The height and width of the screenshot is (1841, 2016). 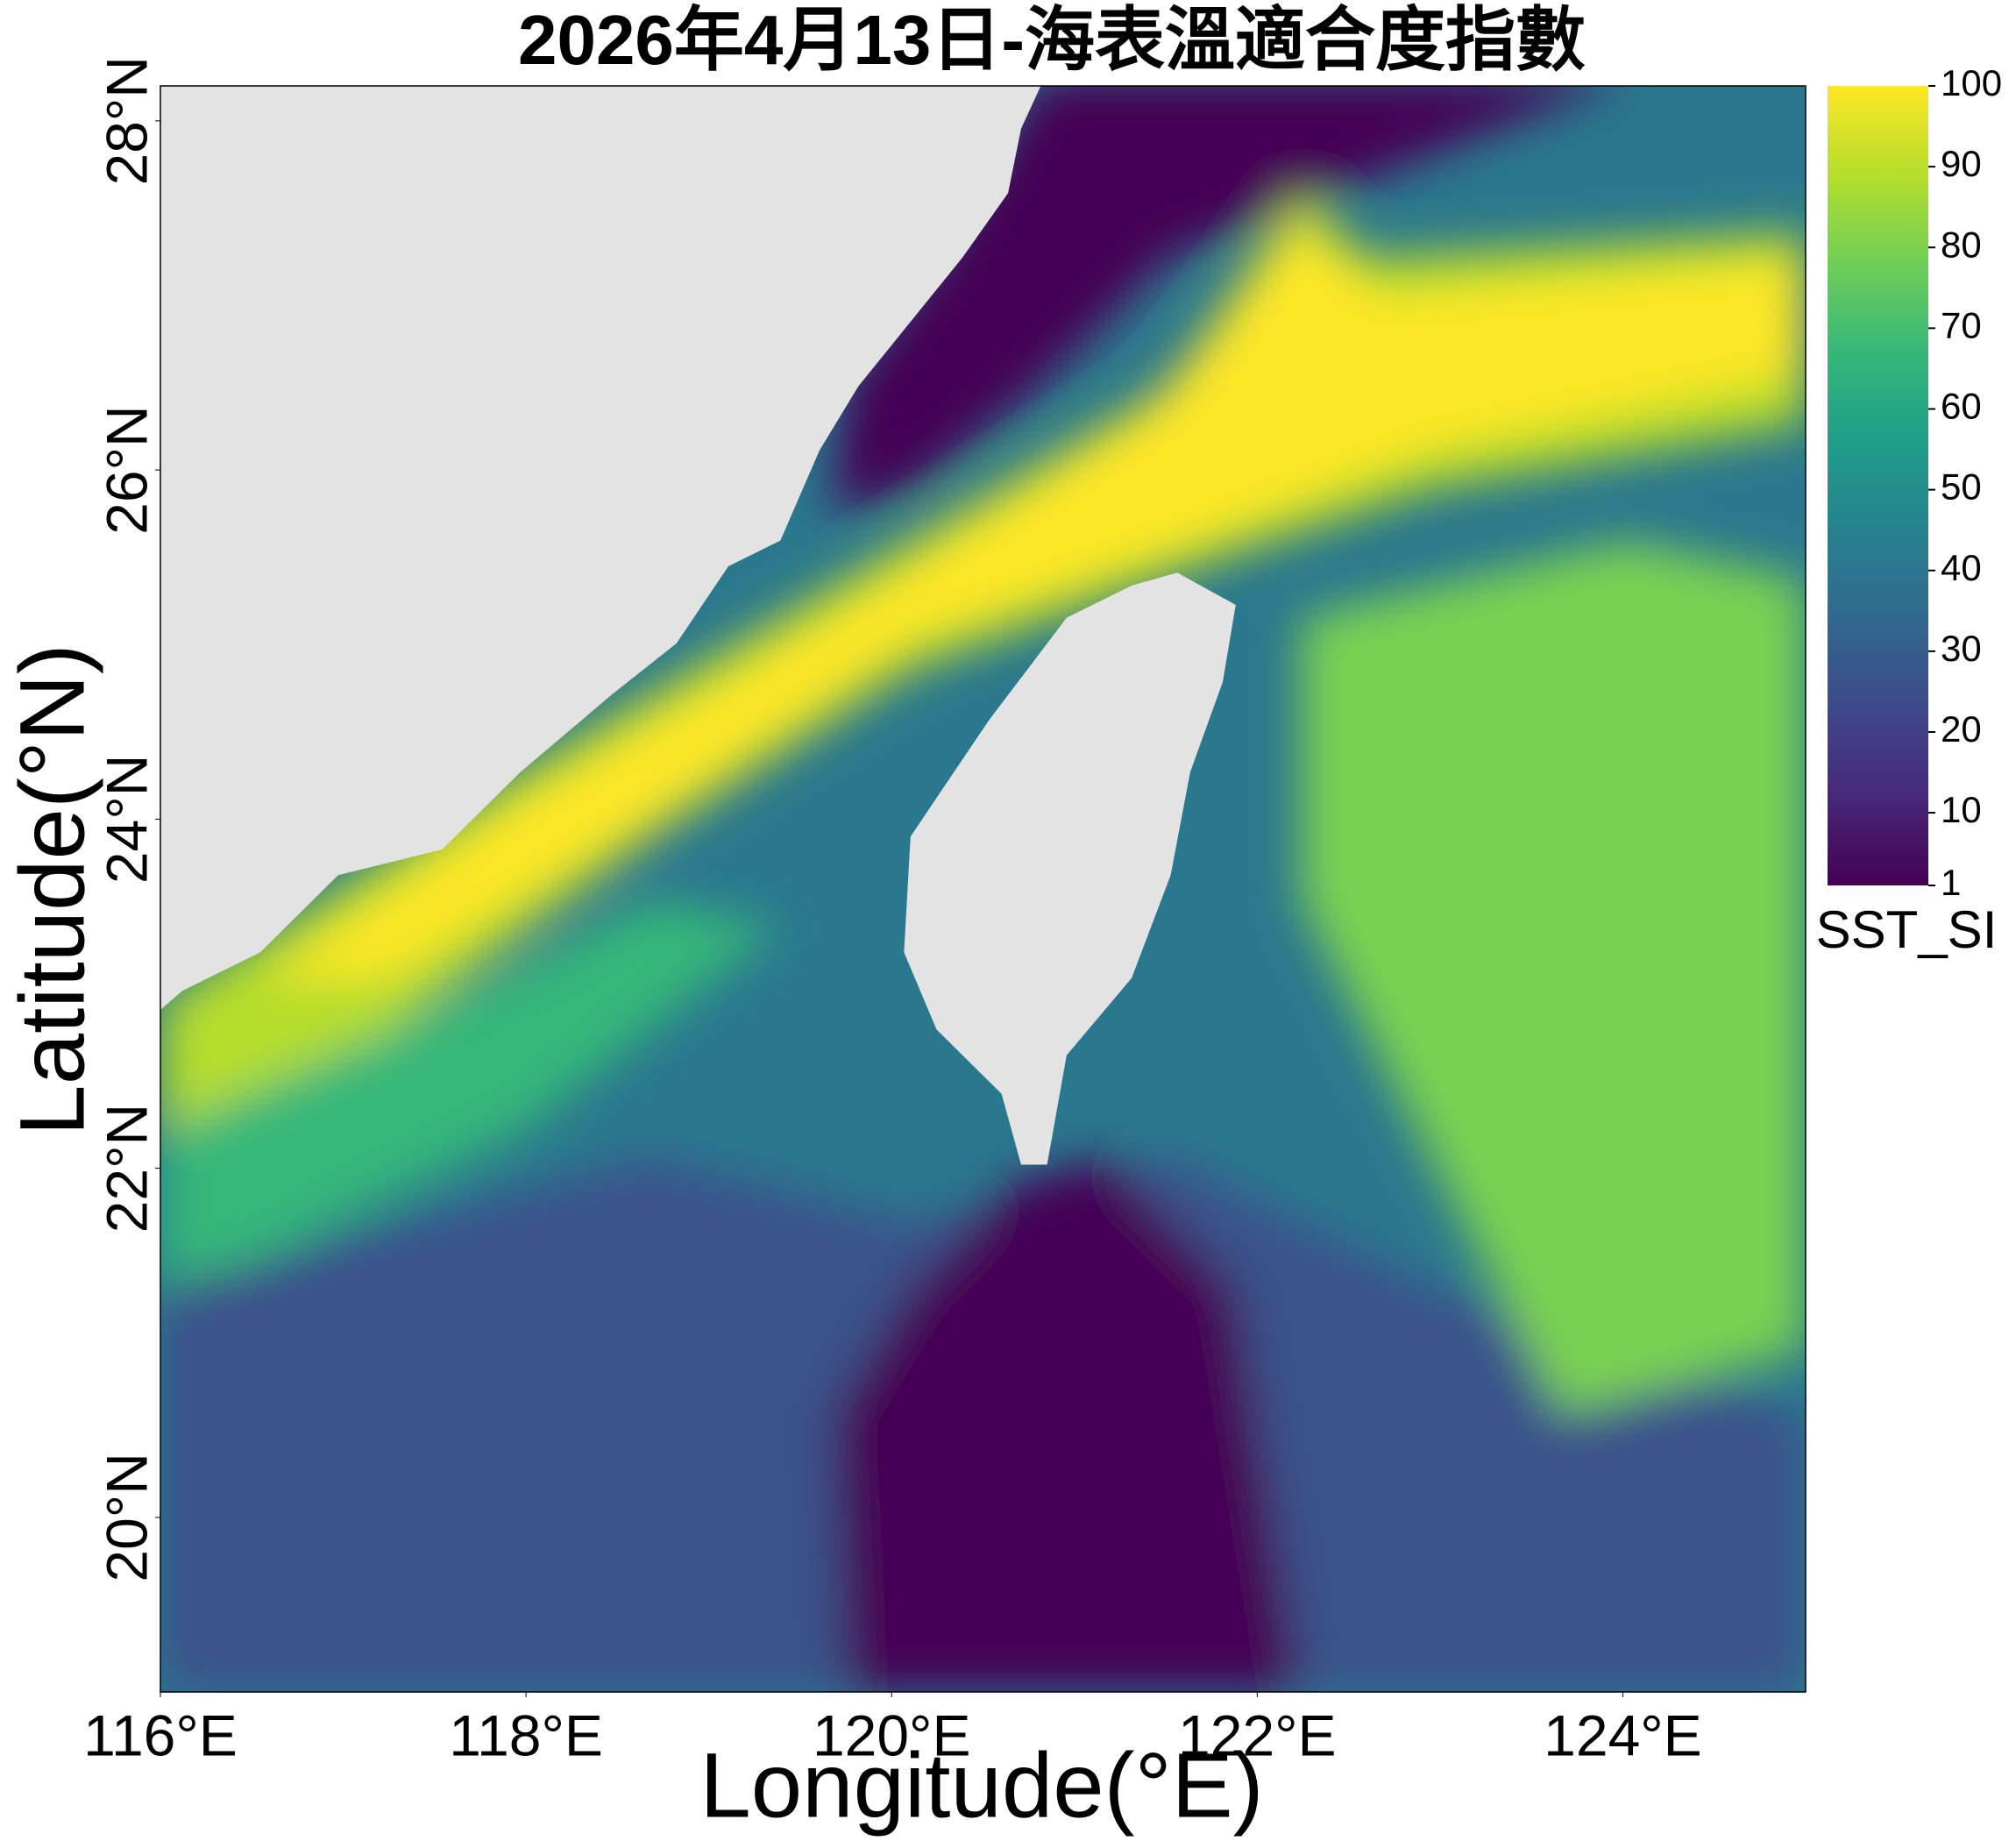 What do you see at coordinates (1907, 930) in the screenshot?
I see `colorbar-label: SST_SI` at bounding box center [1907, 930].